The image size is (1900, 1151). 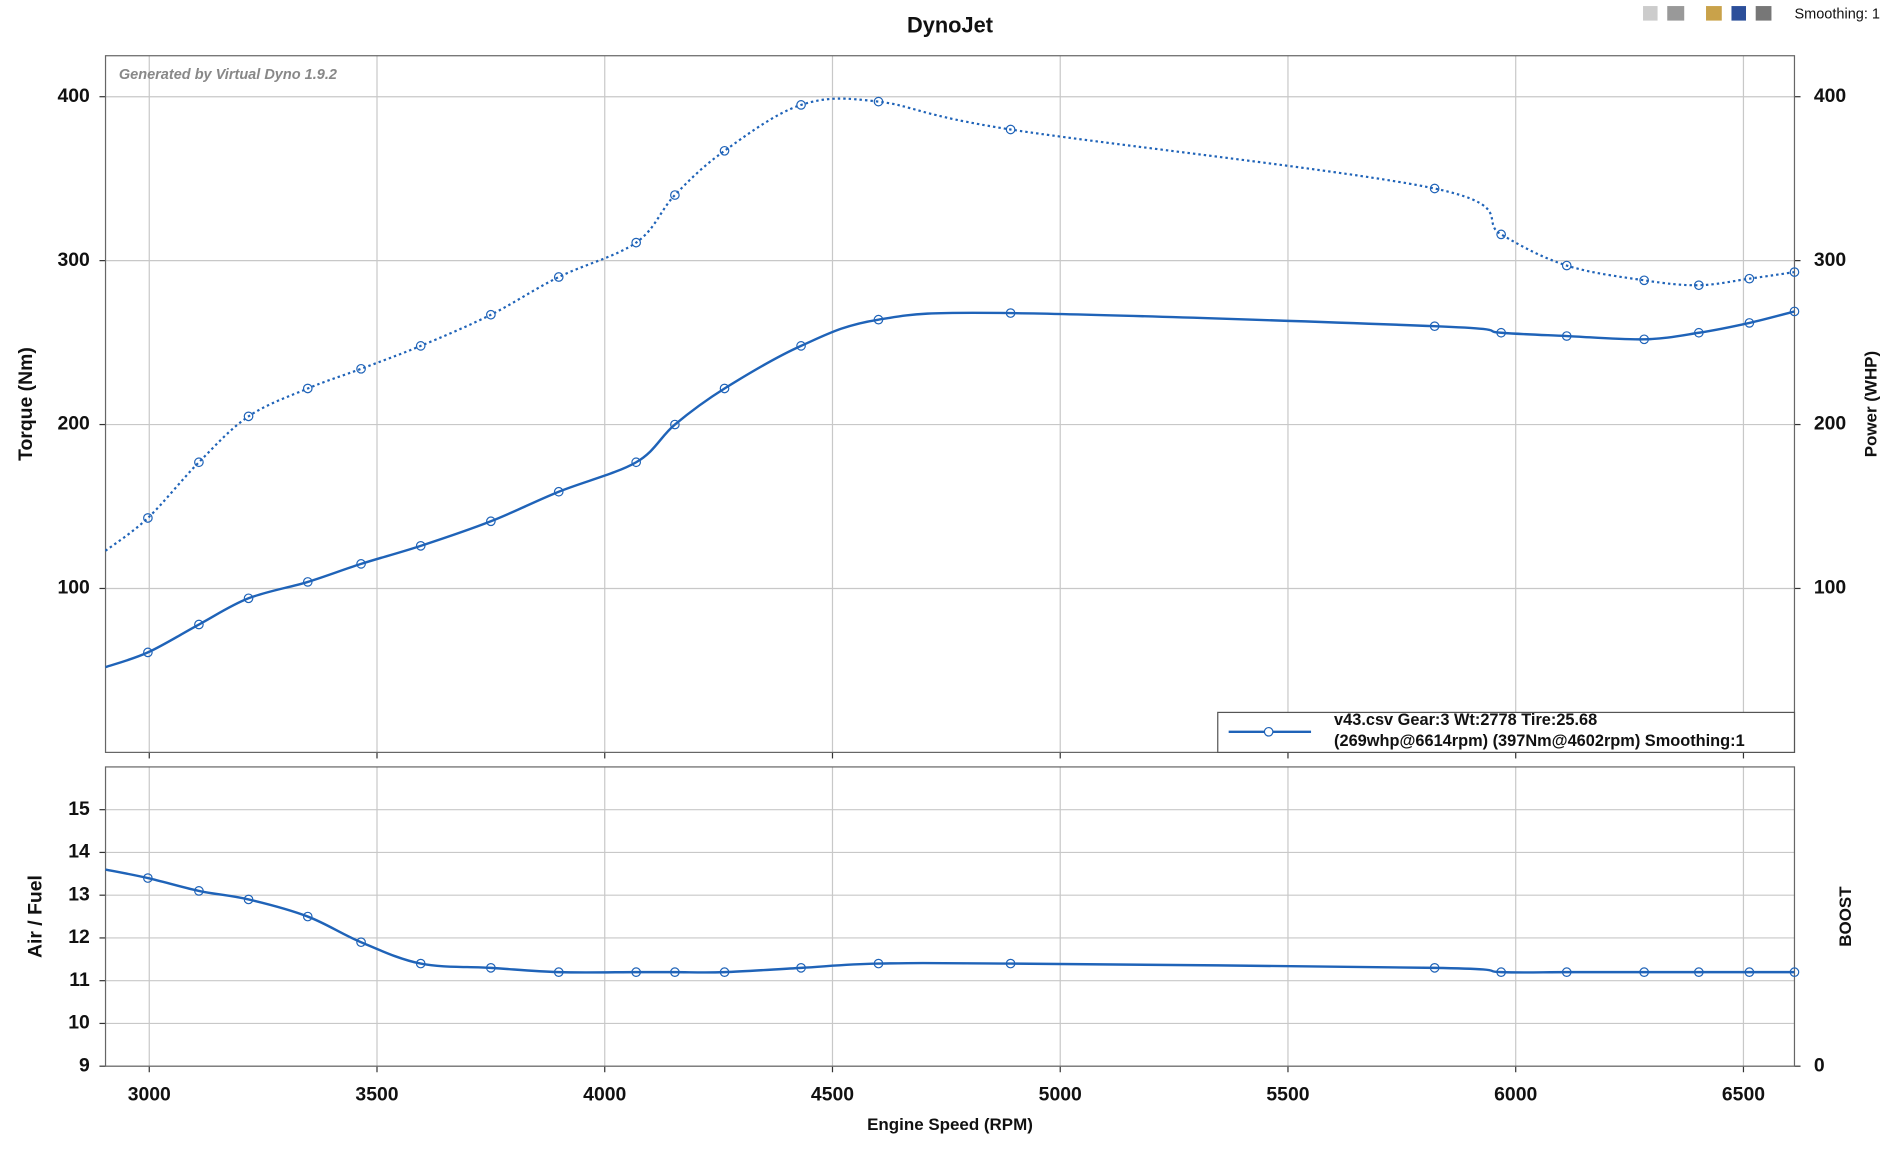 What do you see at coordinates (79, 809) in the screenshot?
I see `y-tick-label: 15` at bounding box center [79, 809].